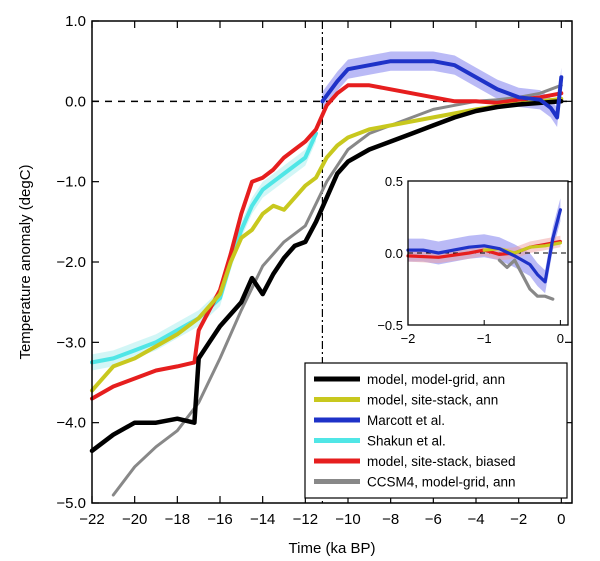 The image size is (600, 561). What do you see at coordinates (71, 423) in the screenshot?
I see `y-tick-label-1: −4.0` at bounding box center [71, 423].